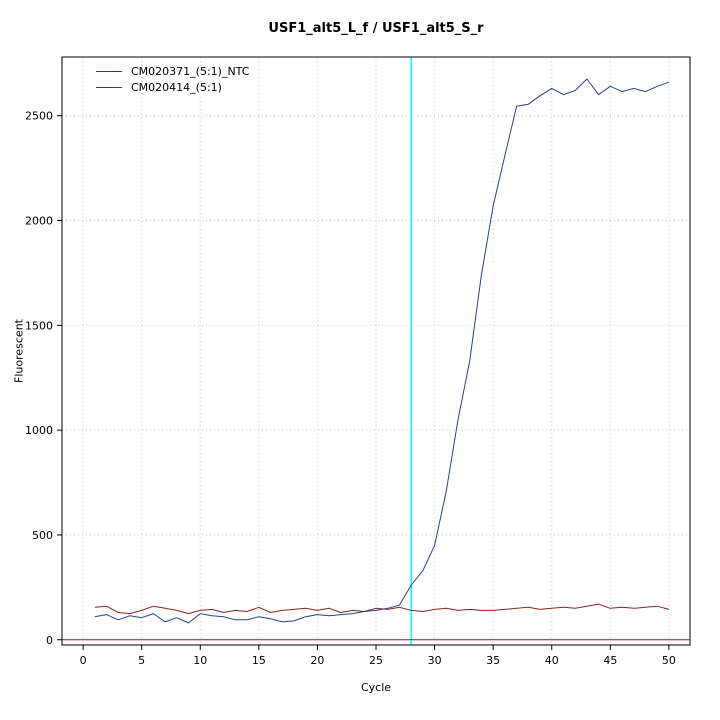 Image resolution: width=720 pixels, height=720 pixels. Describe the element at coordinates (39, 430) in the screenshot. I see `y-tick-label: 1000` at that location.